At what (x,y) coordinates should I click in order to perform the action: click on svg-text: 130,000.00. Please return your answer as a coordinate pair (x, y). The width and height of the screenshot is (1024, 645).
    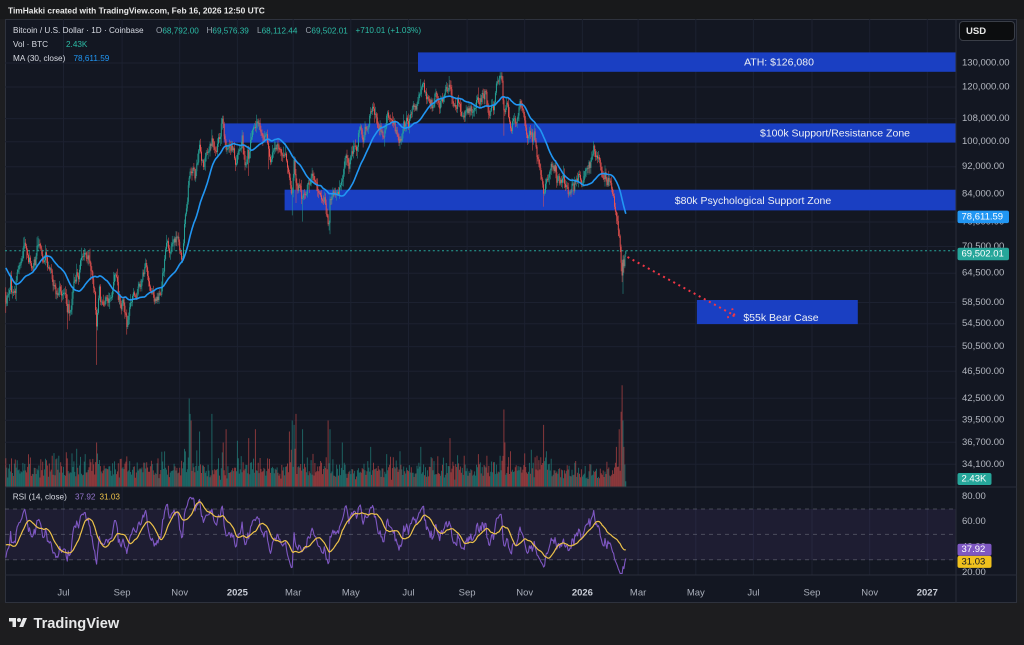
    Looking at the image, I should click on (986, 63).